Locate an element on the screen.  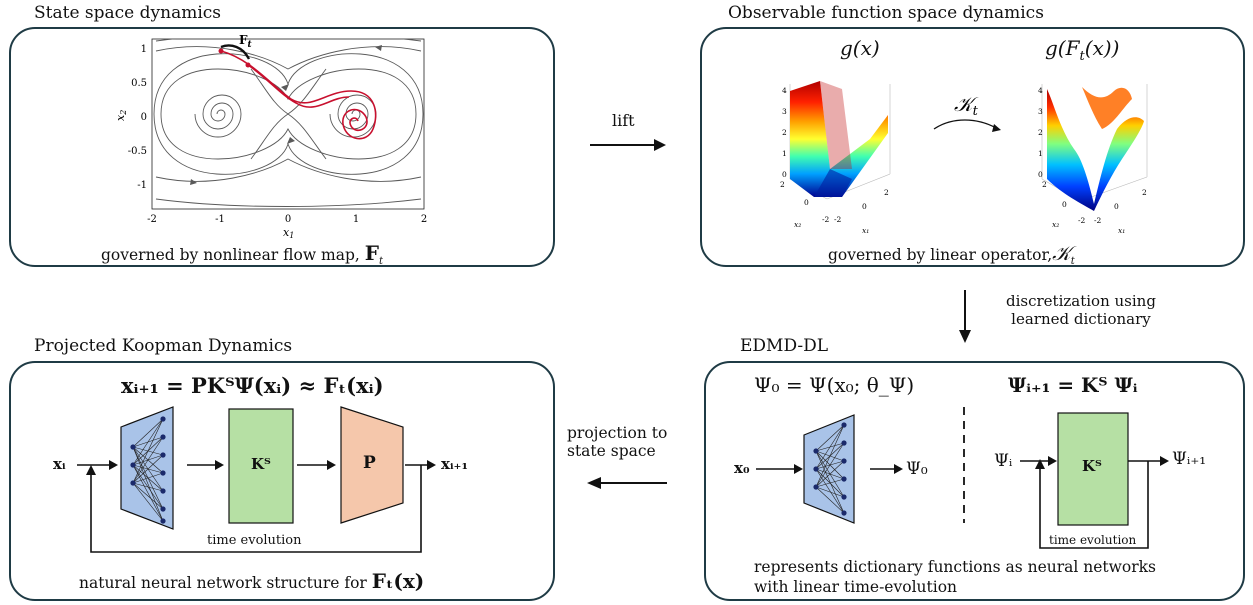
observable-caption: governed by linear operator,𝒦t is located at coordinates (951, 254).